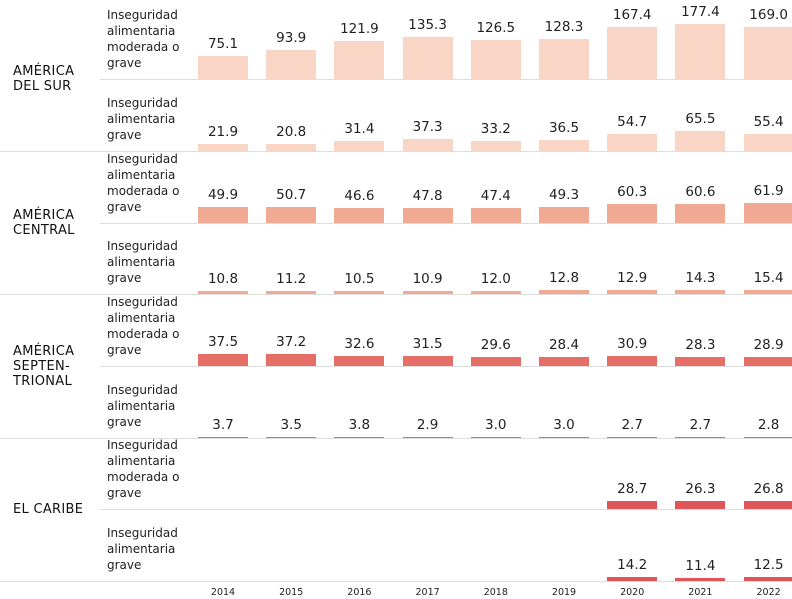 The height and width of the screenshot is (599, 792). I want to click on value-label: 3.0, so click(564, 424).